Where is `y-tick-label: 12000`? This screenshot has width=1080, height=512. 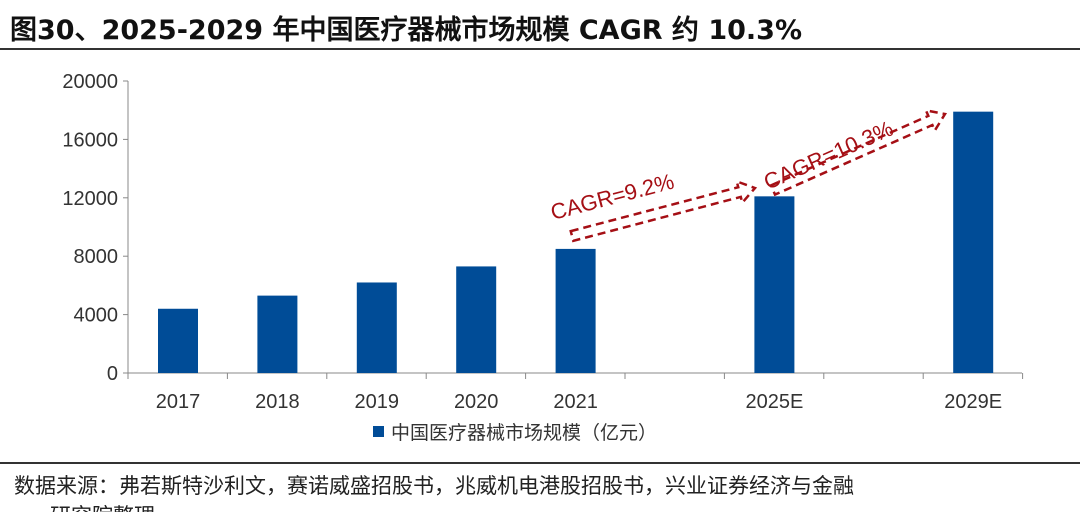
y-tick-label: 12000 is located at coordinates (90, 199).